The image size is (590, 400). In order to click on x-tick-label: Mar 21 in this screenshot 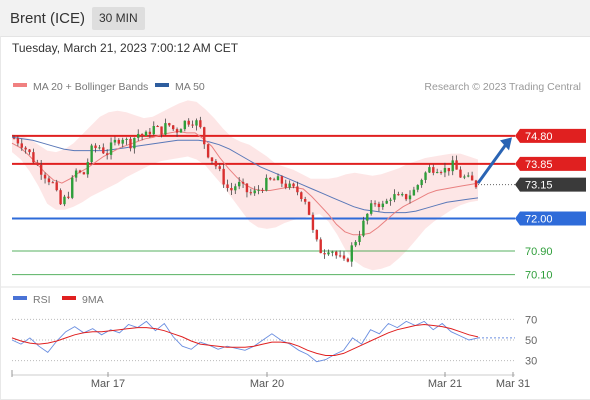, I will do `click(445, 384)`.